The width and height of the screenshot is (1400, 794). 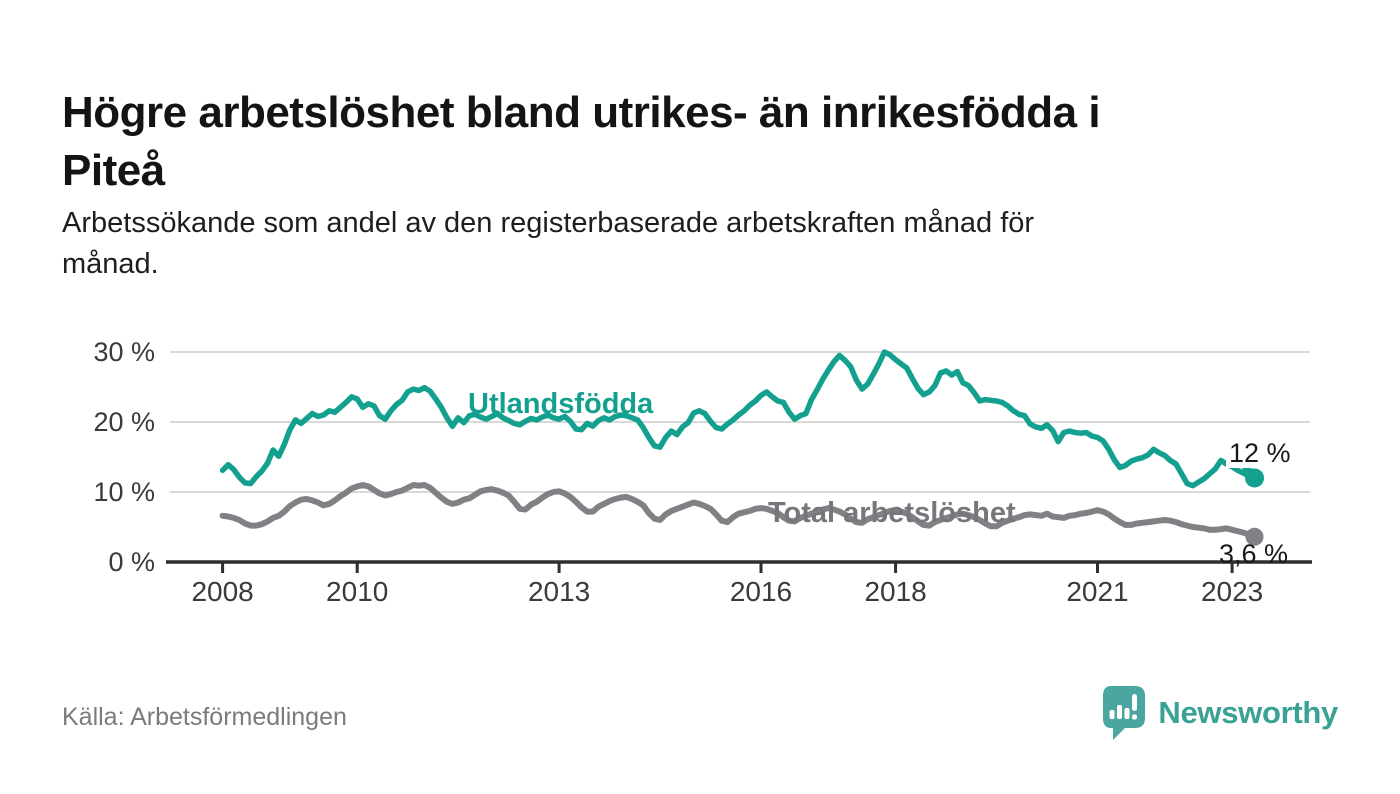 What do you see at coordinates (131, 562) in the screenshot?
I see `y-tick-label: 0 %` at bounding box center [131, 562].